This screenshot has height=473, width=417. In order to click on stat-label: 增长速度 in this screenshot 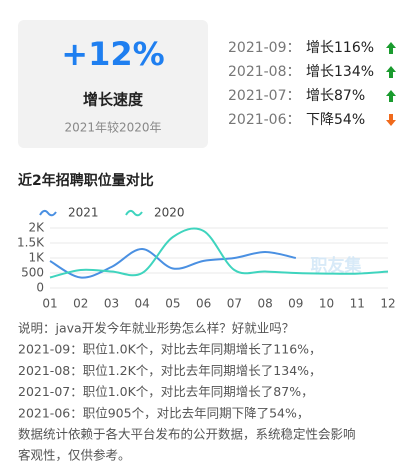, I will do `click(113, 100)`.